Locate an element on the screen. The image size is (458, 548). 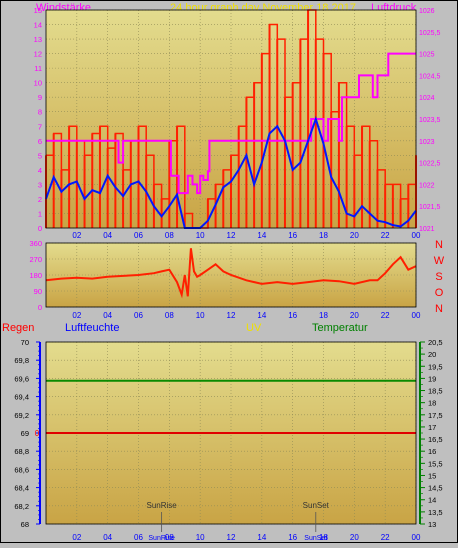
rain-value-label: 0 is located at coordinates (37, 433).